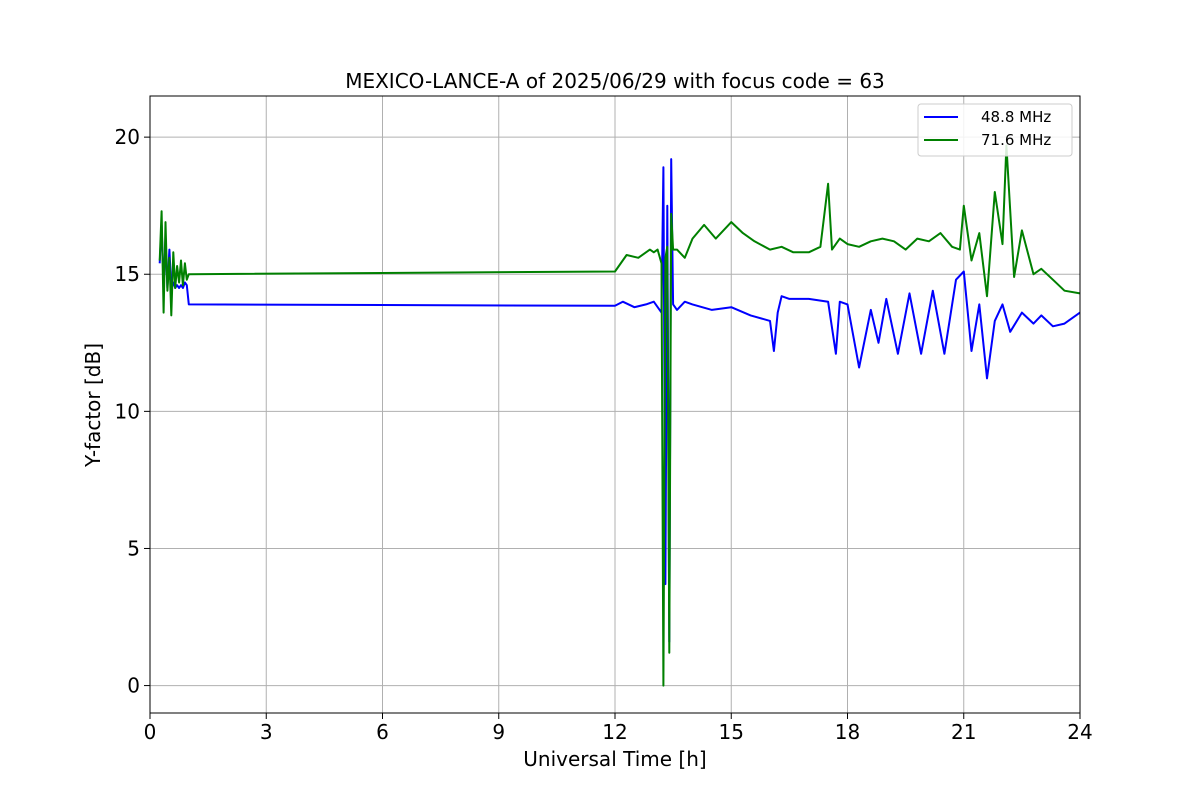 This screenshot has height=800, width=1200. Describe the element at coordinates (614, 759) in the screenshot. I see `x-axis-label: Universal Time [h]` at that location.